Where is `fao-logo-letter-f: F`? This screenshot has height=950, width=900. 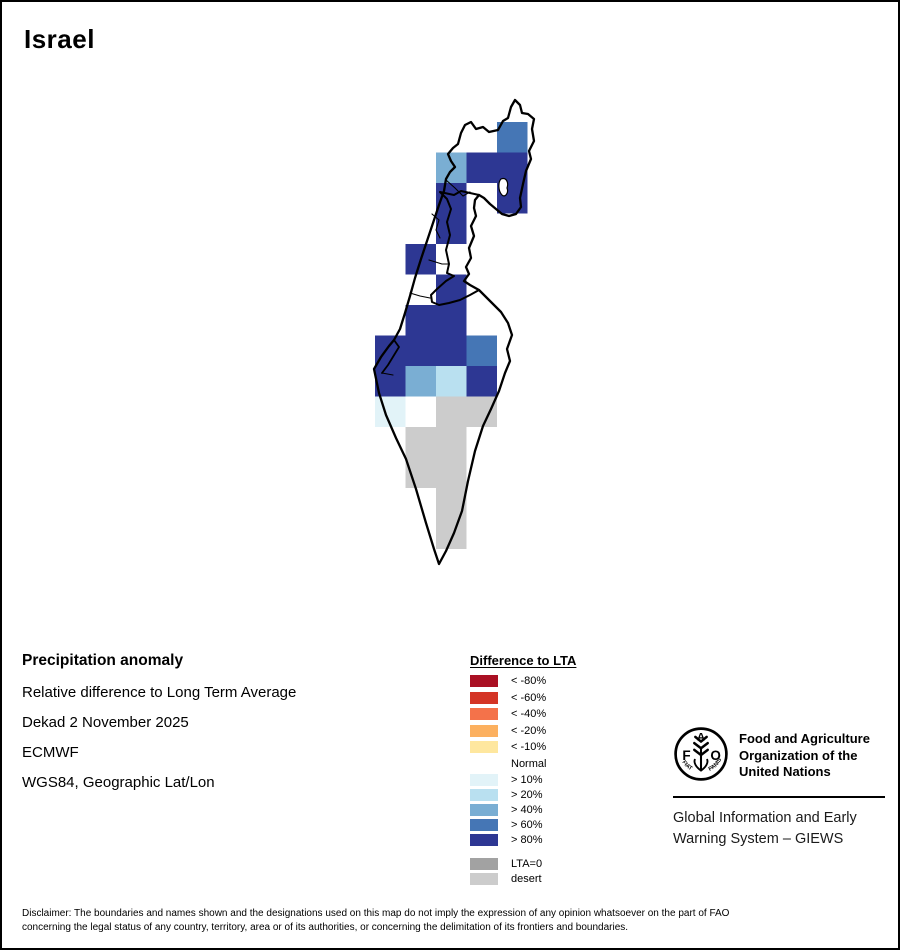 fao-logo-letter-f: F is located at coordinates (686, 755).